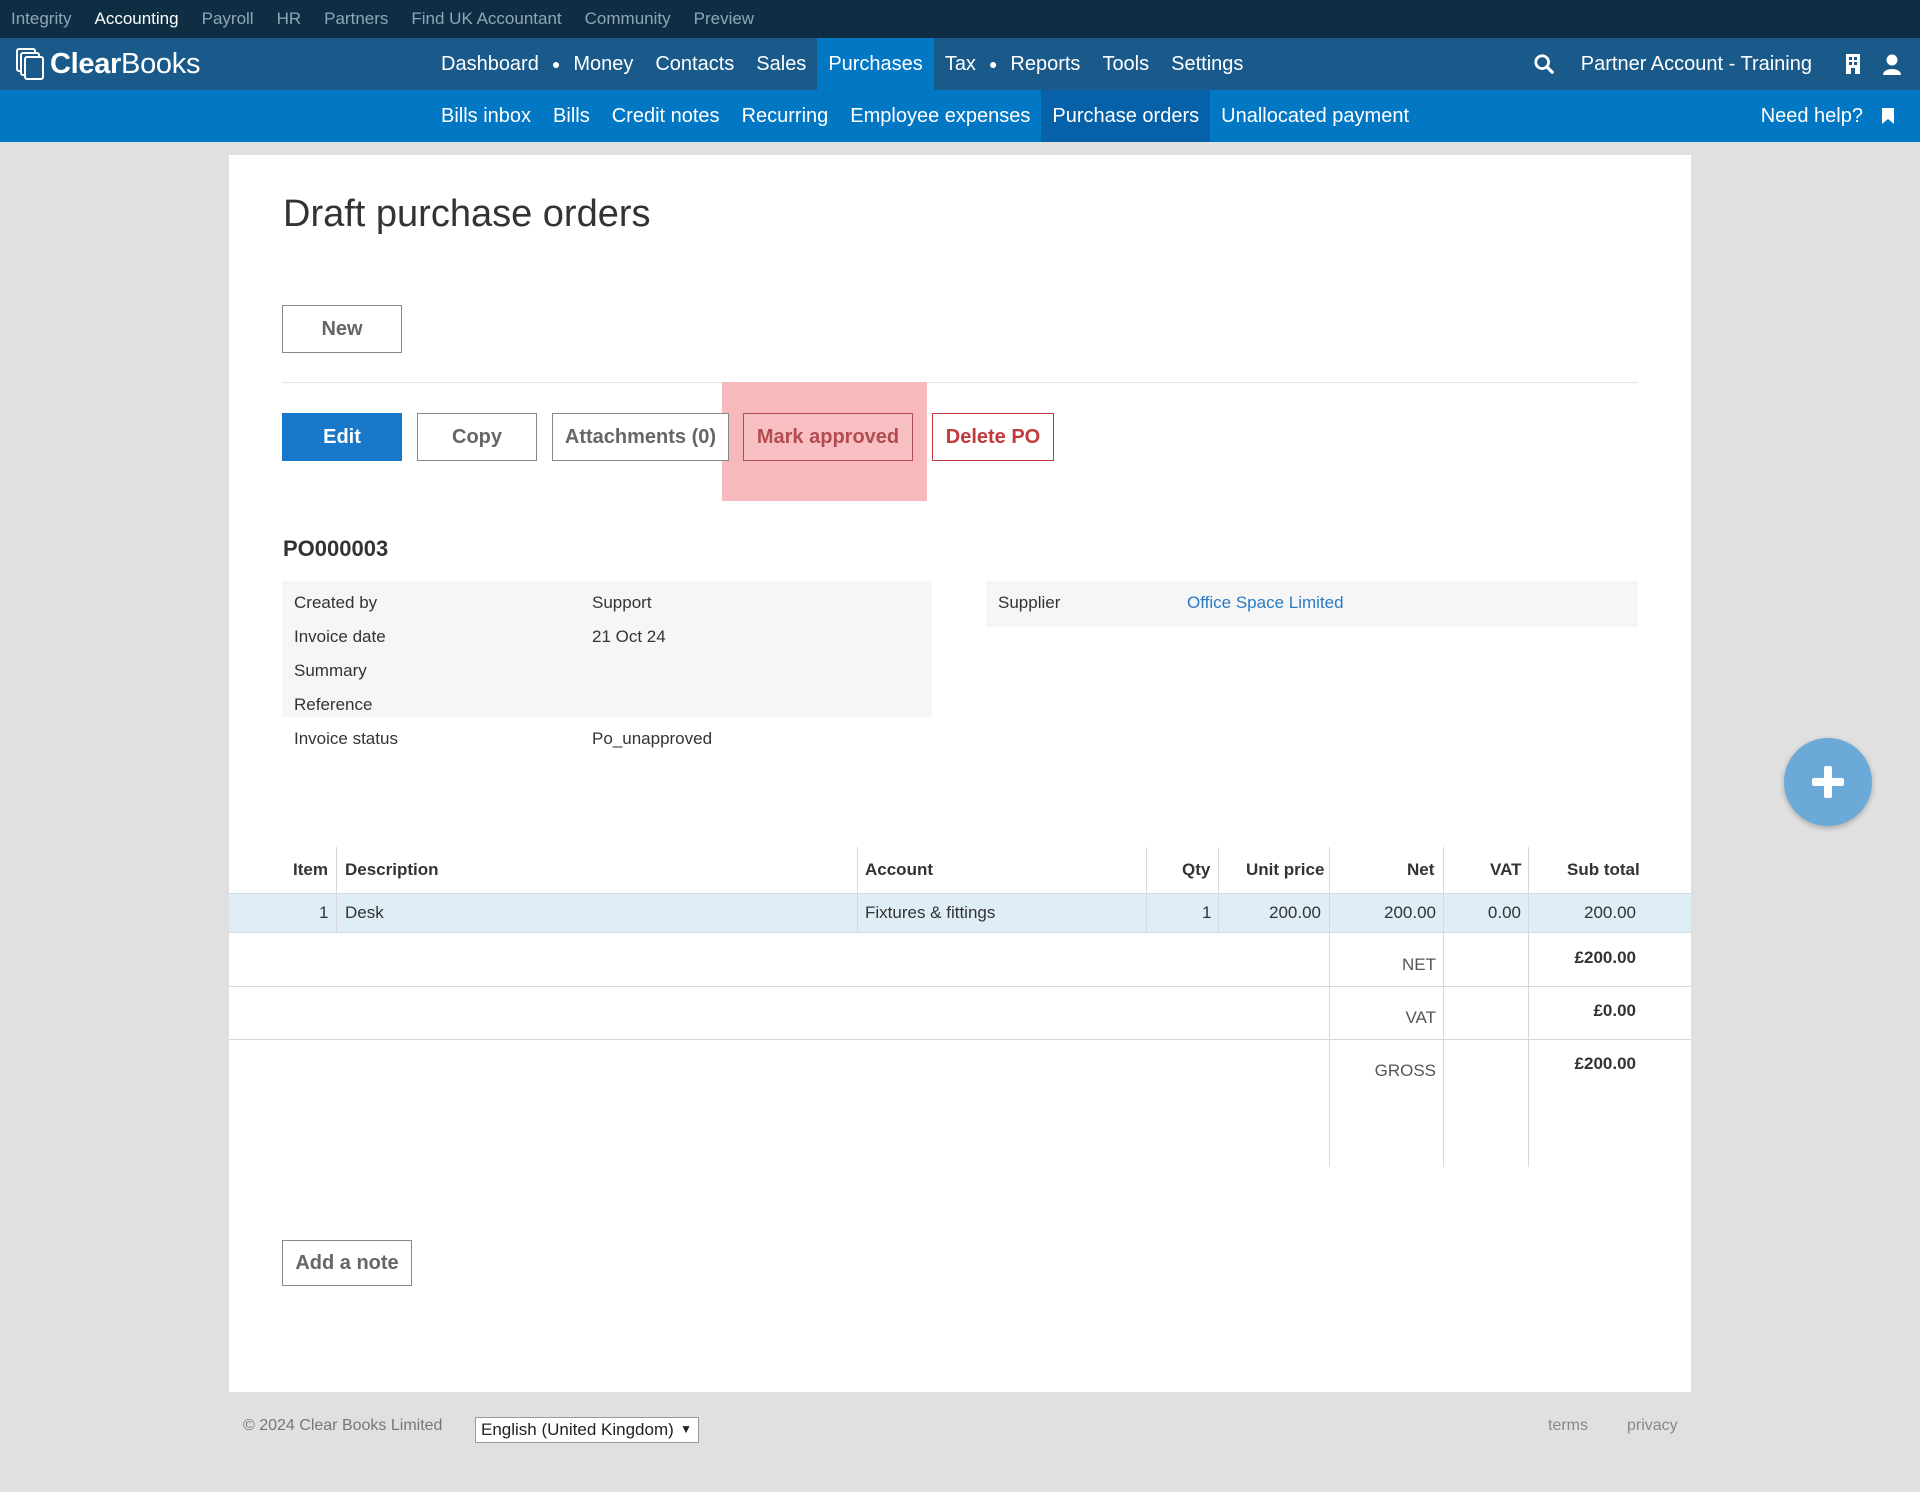 This screenshot has height=1492, width=1920. Describe the element at coordinates (330, 670) in the screenshot. I see `detail-label: Summary` at that location.